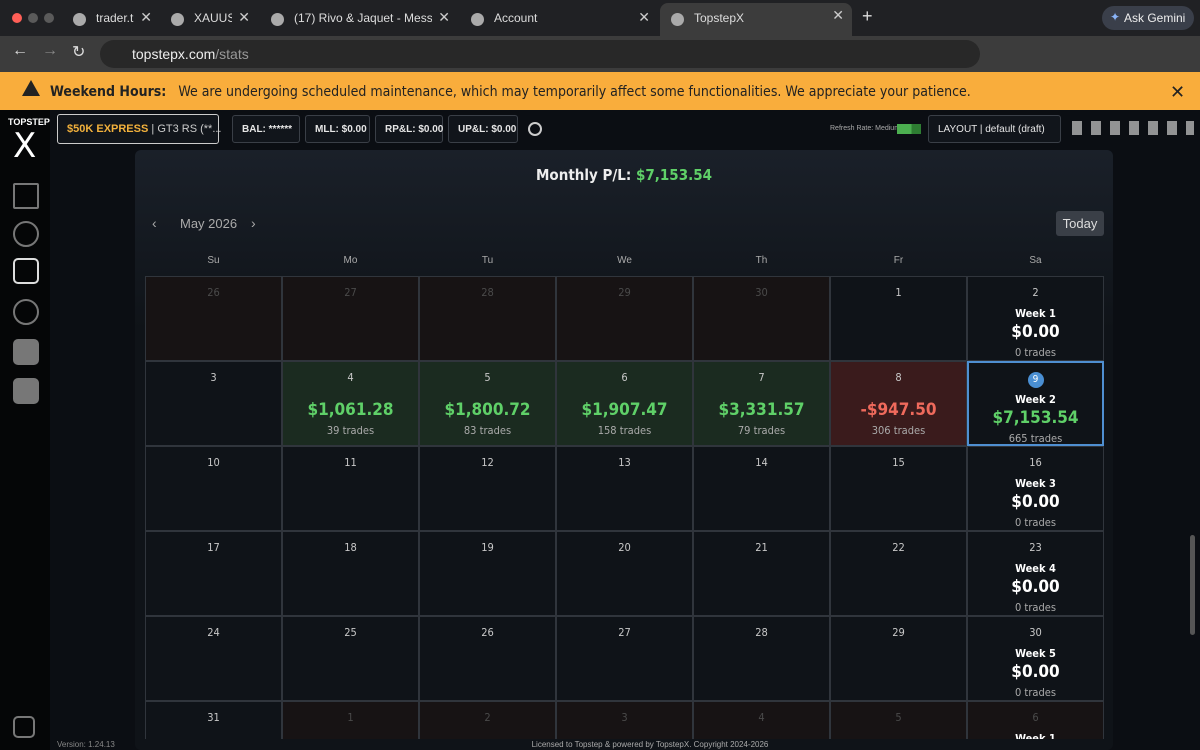 The image size is (1200, 750). What do you see at coordinates (213, 488) in the screenshot?
I see `day-cell: 10` at bounding box center [213, 488].